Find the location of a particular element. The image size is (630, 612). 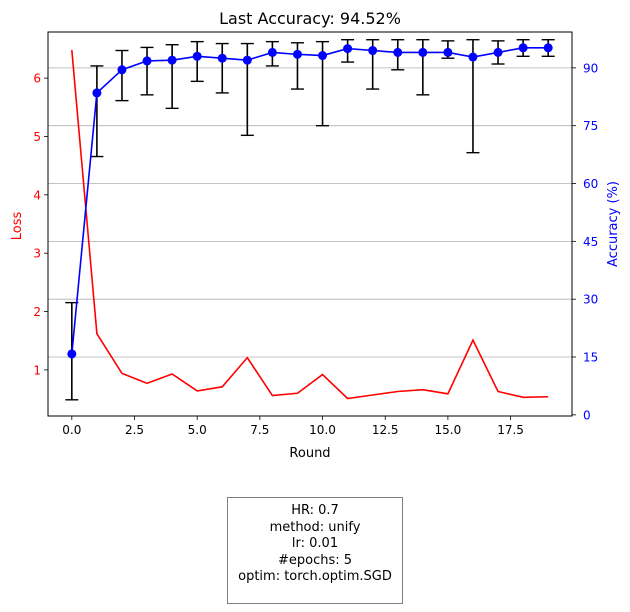

x-tick-label: 2.5 is located at coordinates (134, 430).